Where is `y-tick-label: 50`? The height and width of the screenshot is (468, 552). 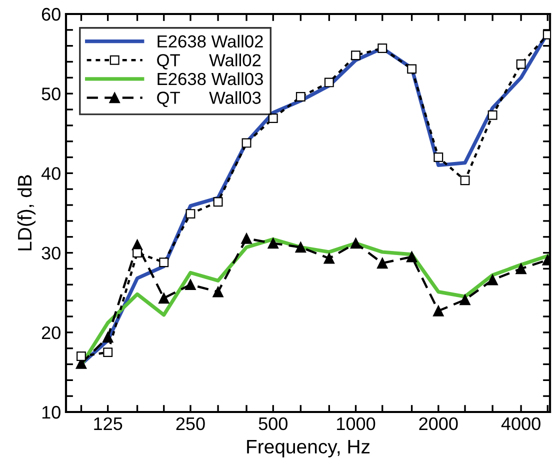 y-tick-label: 50 is located at coordinates (51, 94).